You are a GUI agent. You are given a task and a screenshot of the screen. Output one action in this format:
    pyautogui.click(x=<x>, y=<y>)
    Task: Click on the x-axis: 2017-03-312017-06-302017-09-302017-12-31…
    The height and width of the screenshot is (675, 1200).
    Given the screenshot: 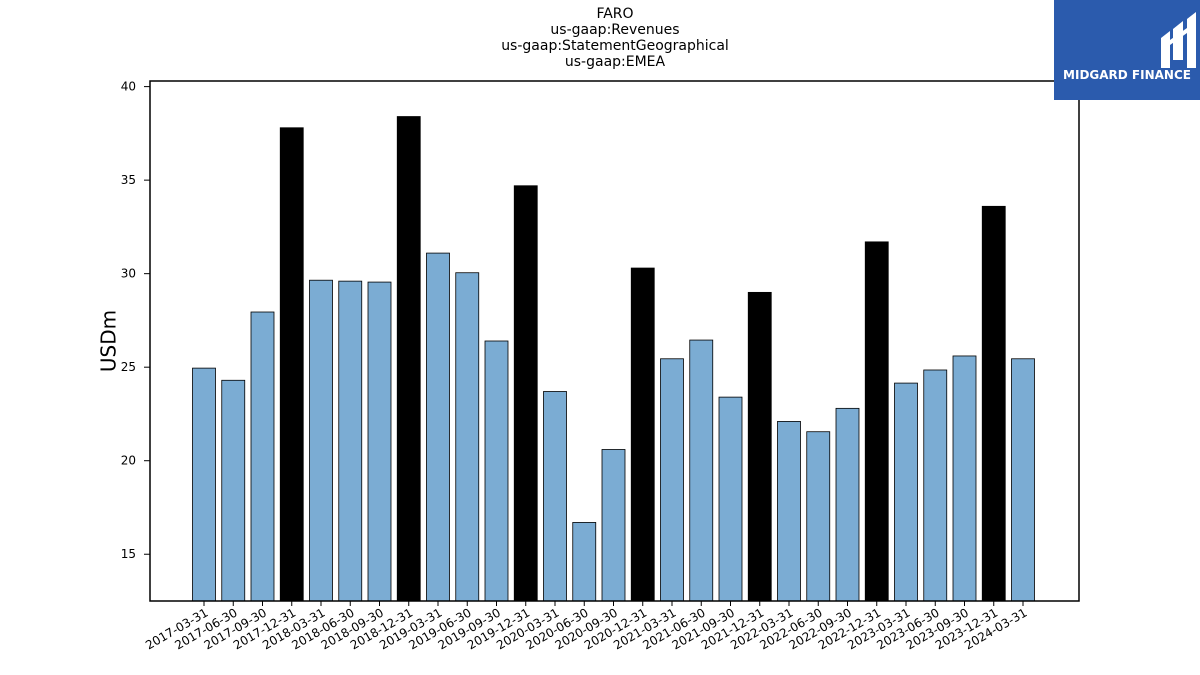 What is the action you would take?
    pyautogui.click(x=586, y=626)
    